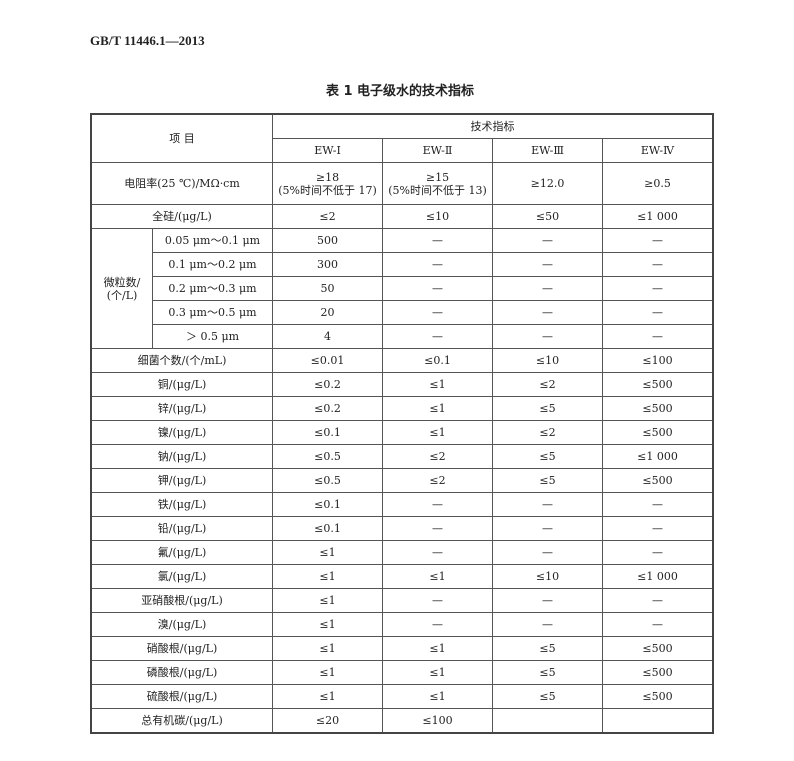 The image size is (794, 761). I want to click on table-row: 铜/(μg/L) ≤0.2 ≤1 ≤2 ≤500, so click(402, 384).